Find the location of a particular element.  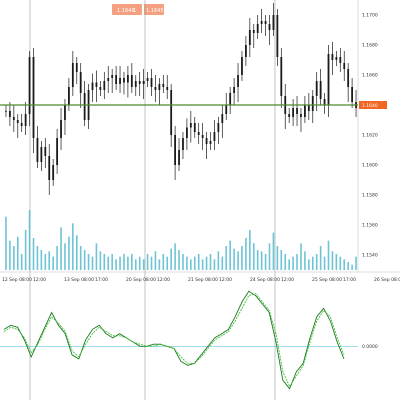

time-tick-label: 21 Sep 08:00 is located at coordinates (203, 280).